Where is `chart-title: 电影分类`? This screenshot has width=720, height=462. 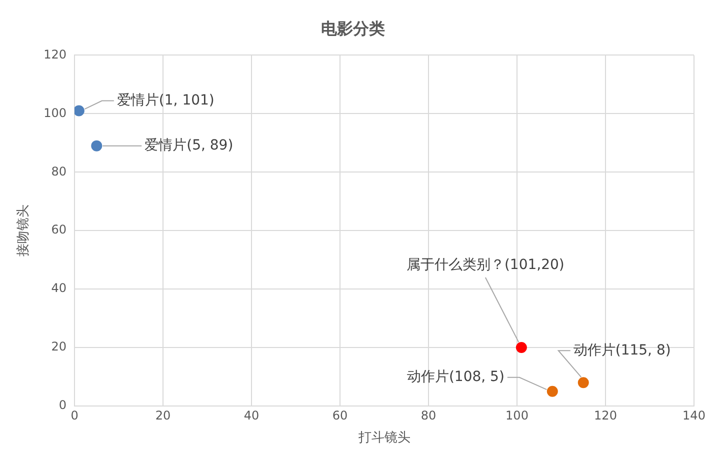 chart-title: 电影分类 is located at coordinates (353, 28).